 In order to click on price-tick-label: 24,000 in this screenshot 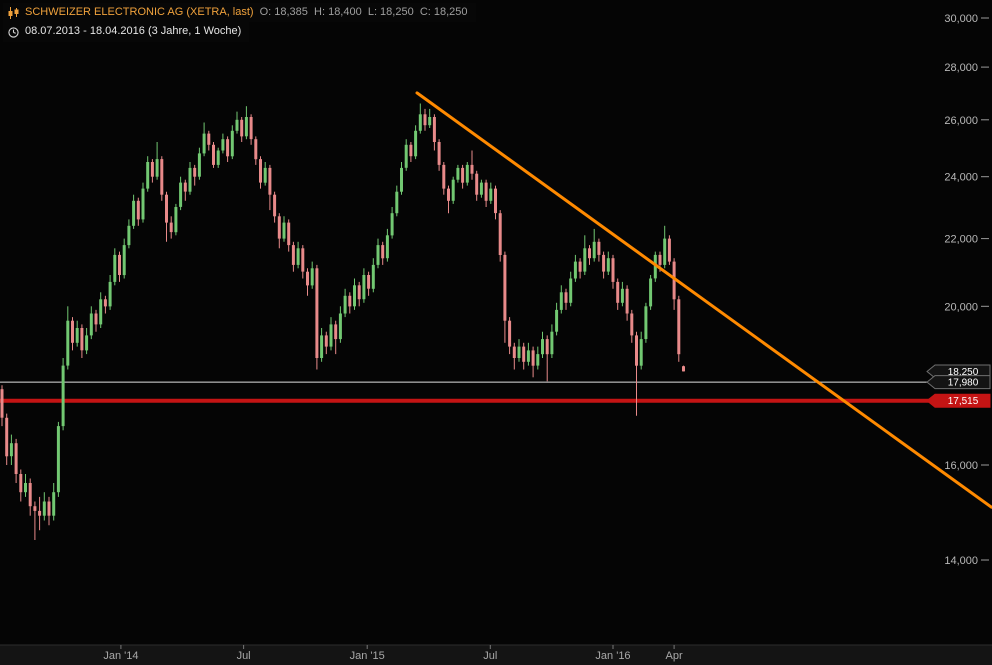, I will do `click(961, 178)`.